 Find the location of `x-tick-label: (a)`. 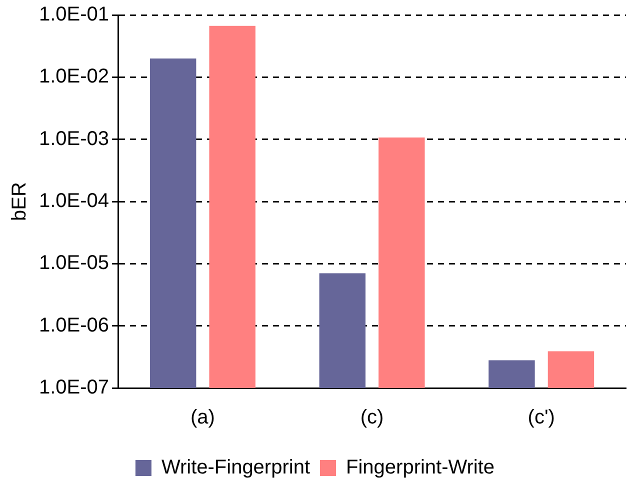

x-tick-label: (a) is located at coordinates (202, 417).